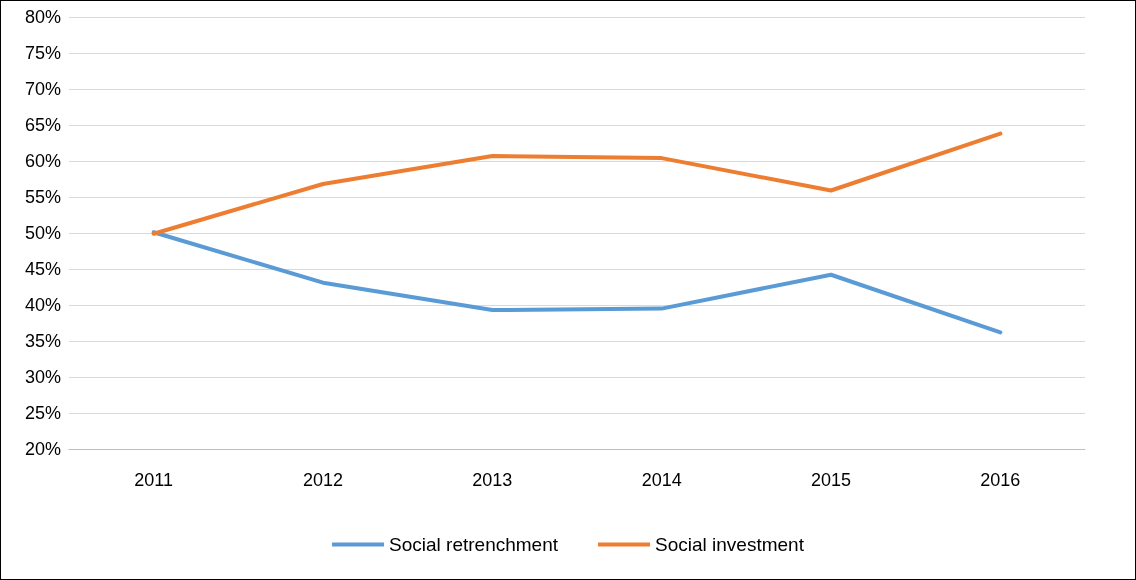 Image resolution: width=1136 pixels, height=580 pixels. What do you see at coordinates (474, 544) in the screenshot?
I see `legend-label: Social retrenchment` at bounding box center [474, 544].